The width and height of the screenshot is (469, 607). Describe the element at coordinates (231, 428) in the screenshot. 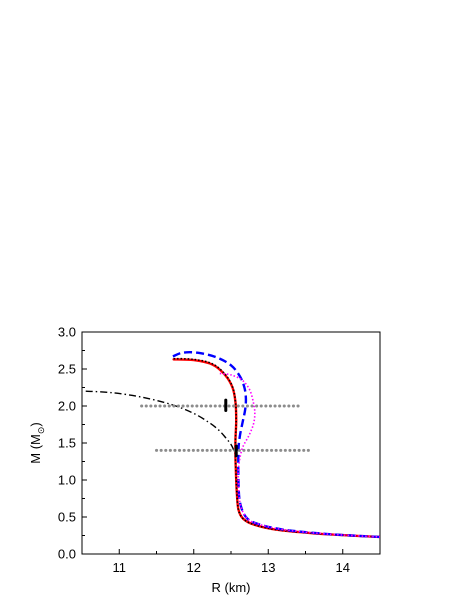

I see `error-bars` at that location.